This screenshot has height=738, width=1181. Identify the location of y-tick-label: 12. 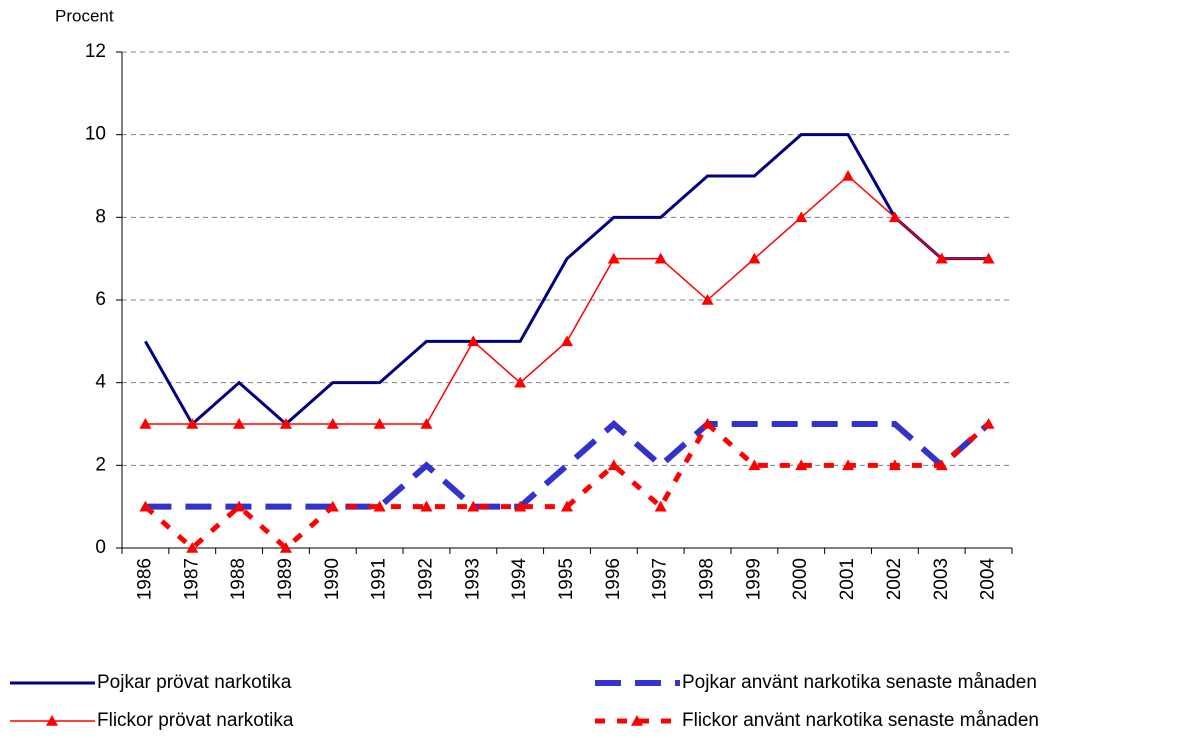
(95, 51).